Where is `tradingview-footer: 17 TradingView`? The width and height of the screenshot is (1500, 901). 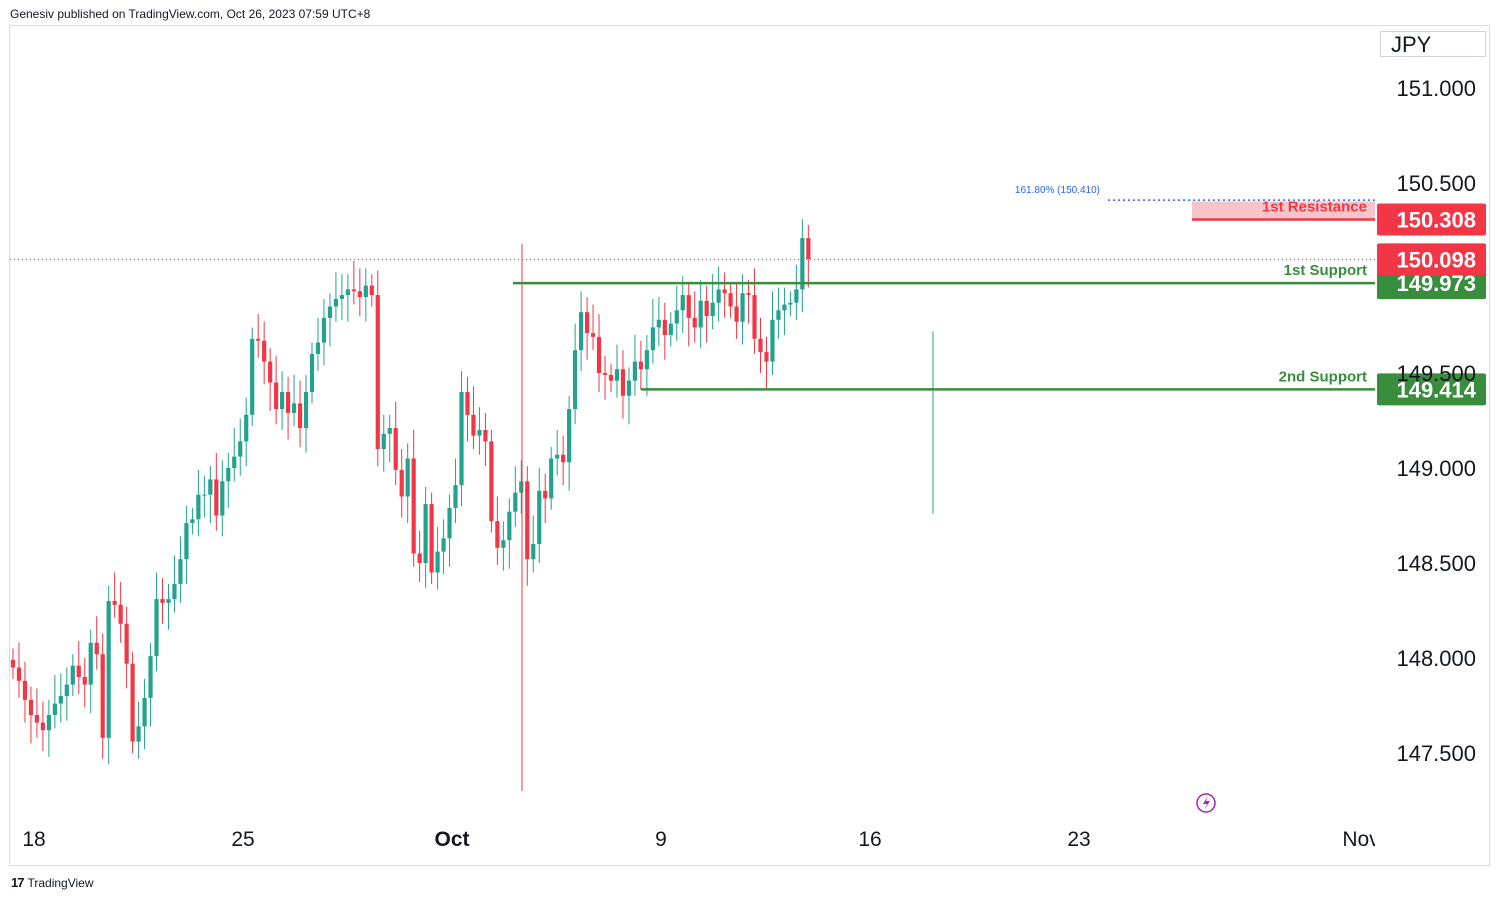
tradingview-footer: 17 TradingView is located at coordinates (52, 882).